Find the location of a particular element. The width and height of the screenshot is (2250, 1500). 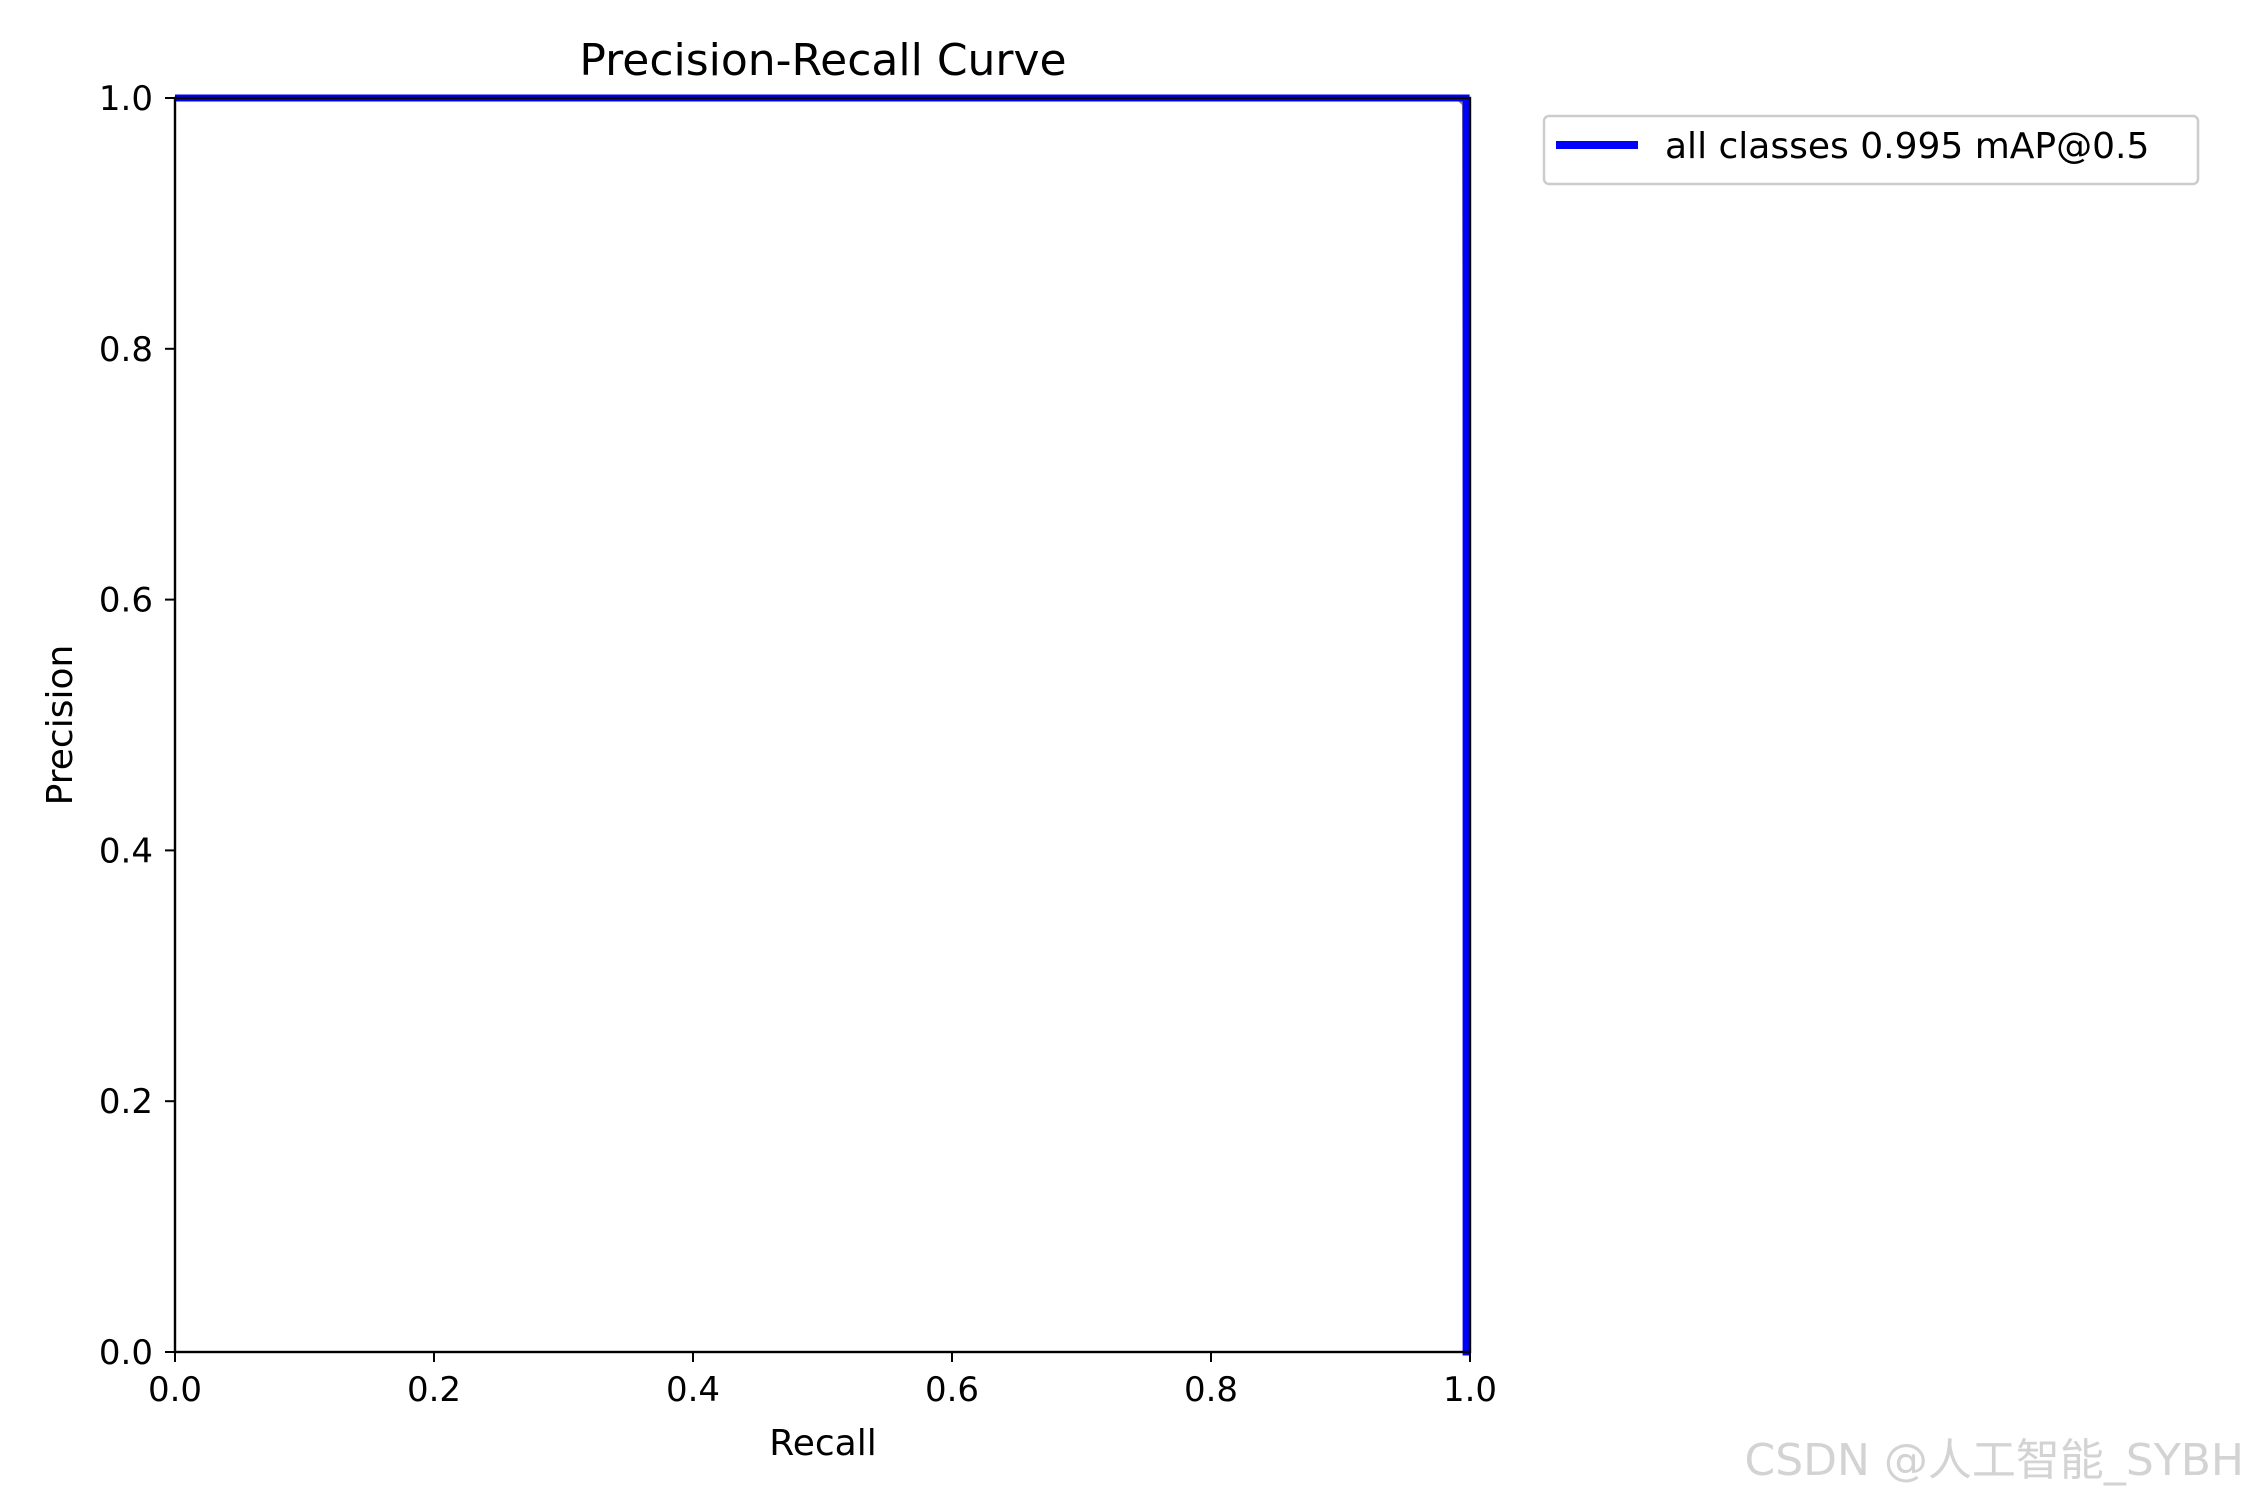

legend-frame is located at coordinates (1871, 150).